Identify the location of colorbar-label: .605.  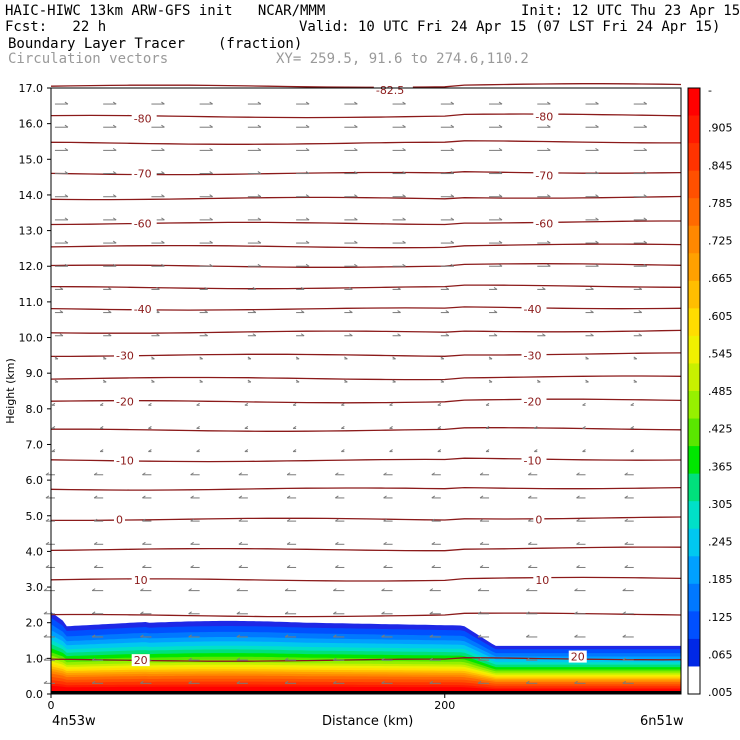
(720, 316).